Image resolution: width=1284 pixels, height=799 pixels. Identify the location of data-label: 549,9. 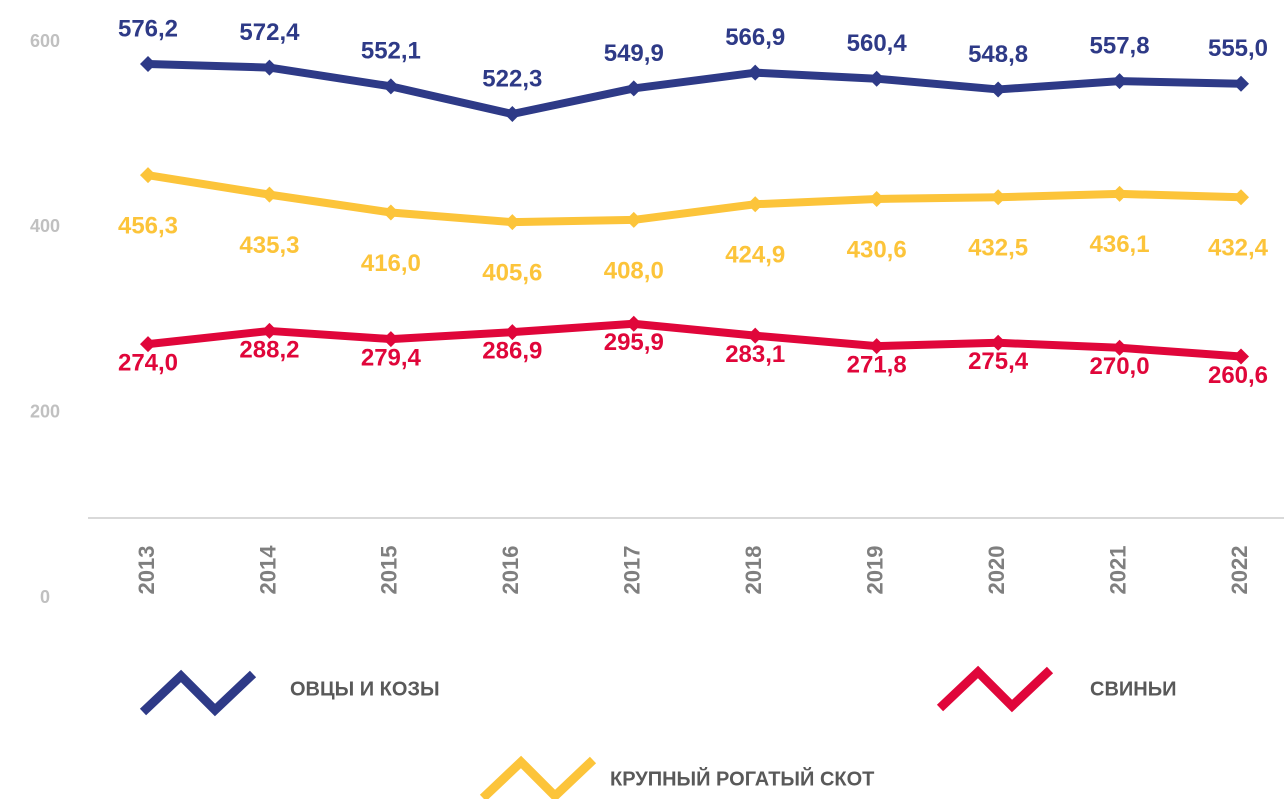
(634, 53).